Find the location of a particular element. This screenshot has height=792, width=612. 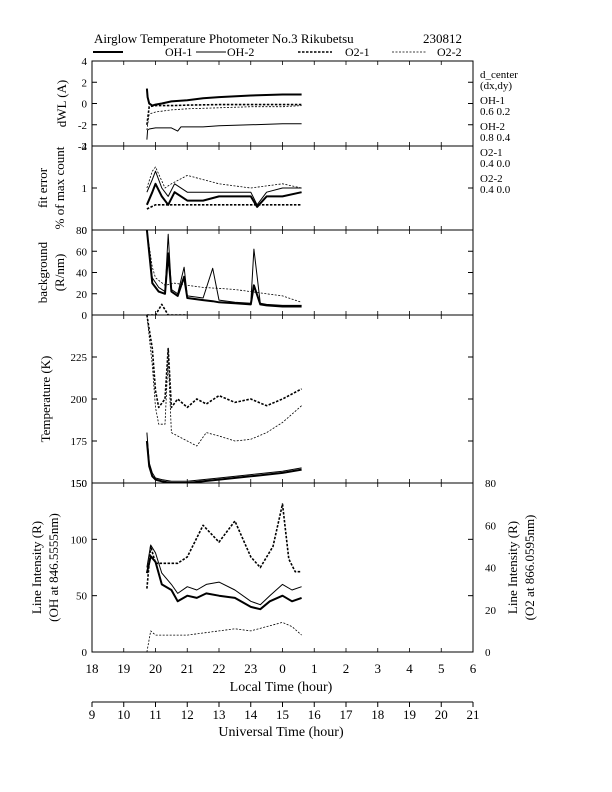

x2-tick-label: 19 is located at coordinates (409, 714).